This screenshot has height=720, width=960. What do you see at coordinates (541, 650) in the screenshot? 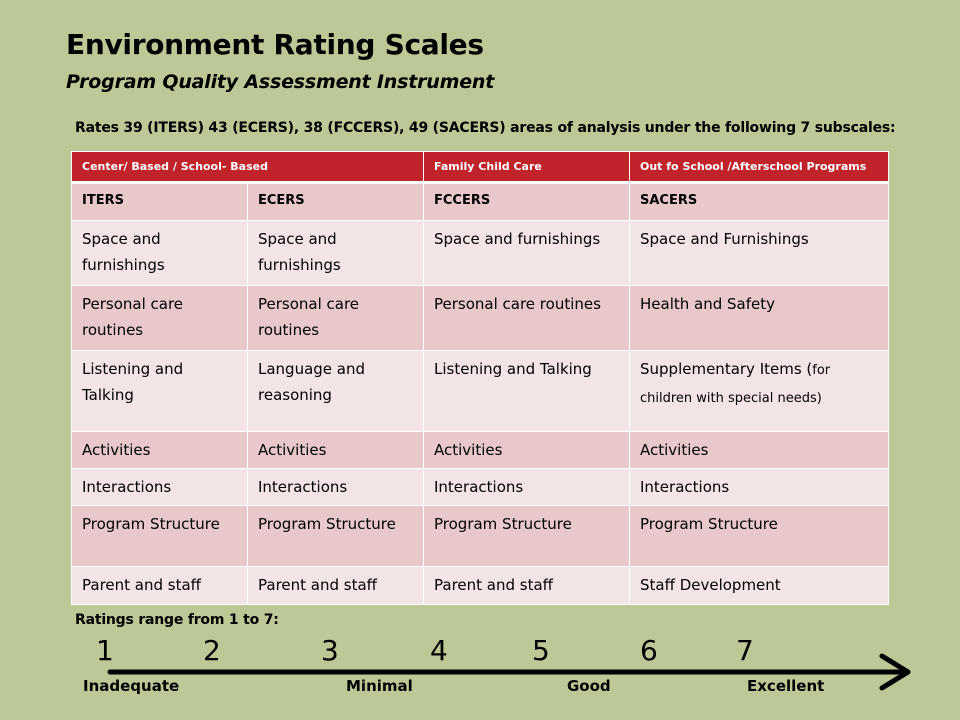
I see `rating-number: 5` at bounding box center [541, 650].